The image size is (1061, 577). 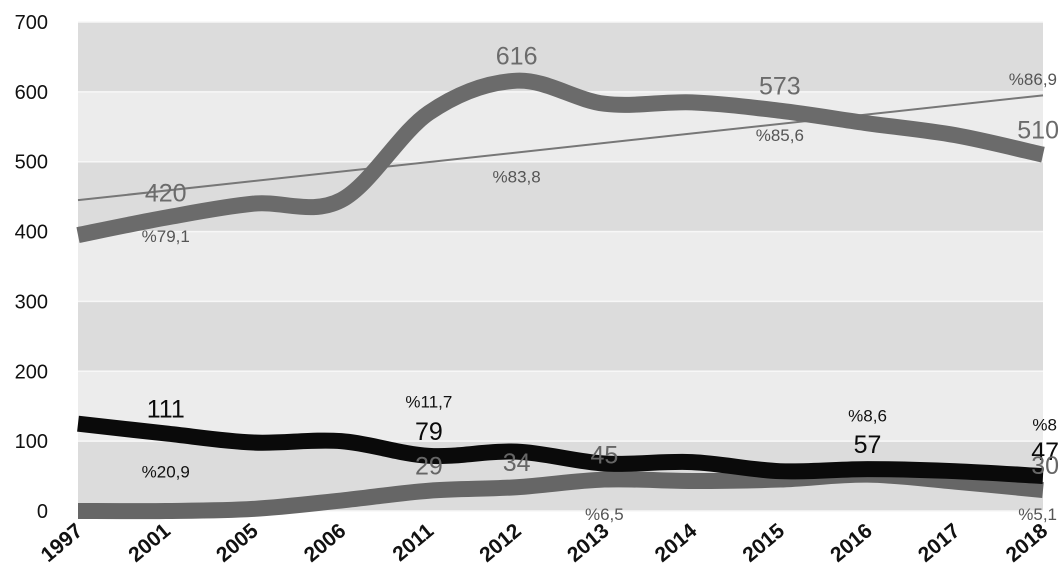 I want to click on data-label: 30, so click(x=1045, y=466).